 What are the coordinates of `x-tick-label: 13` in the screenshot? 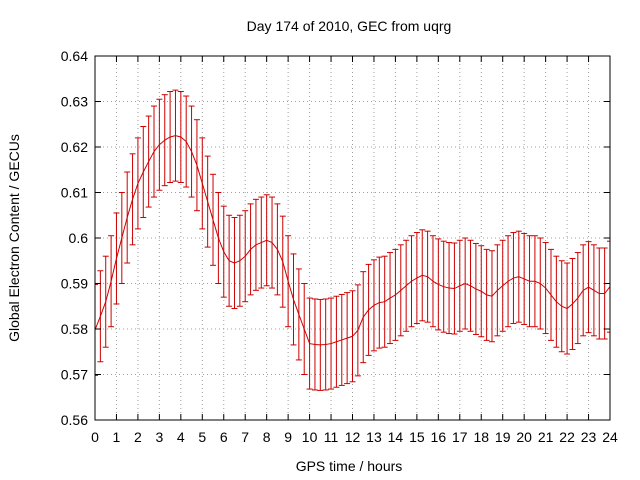 It's located at (374, 437).